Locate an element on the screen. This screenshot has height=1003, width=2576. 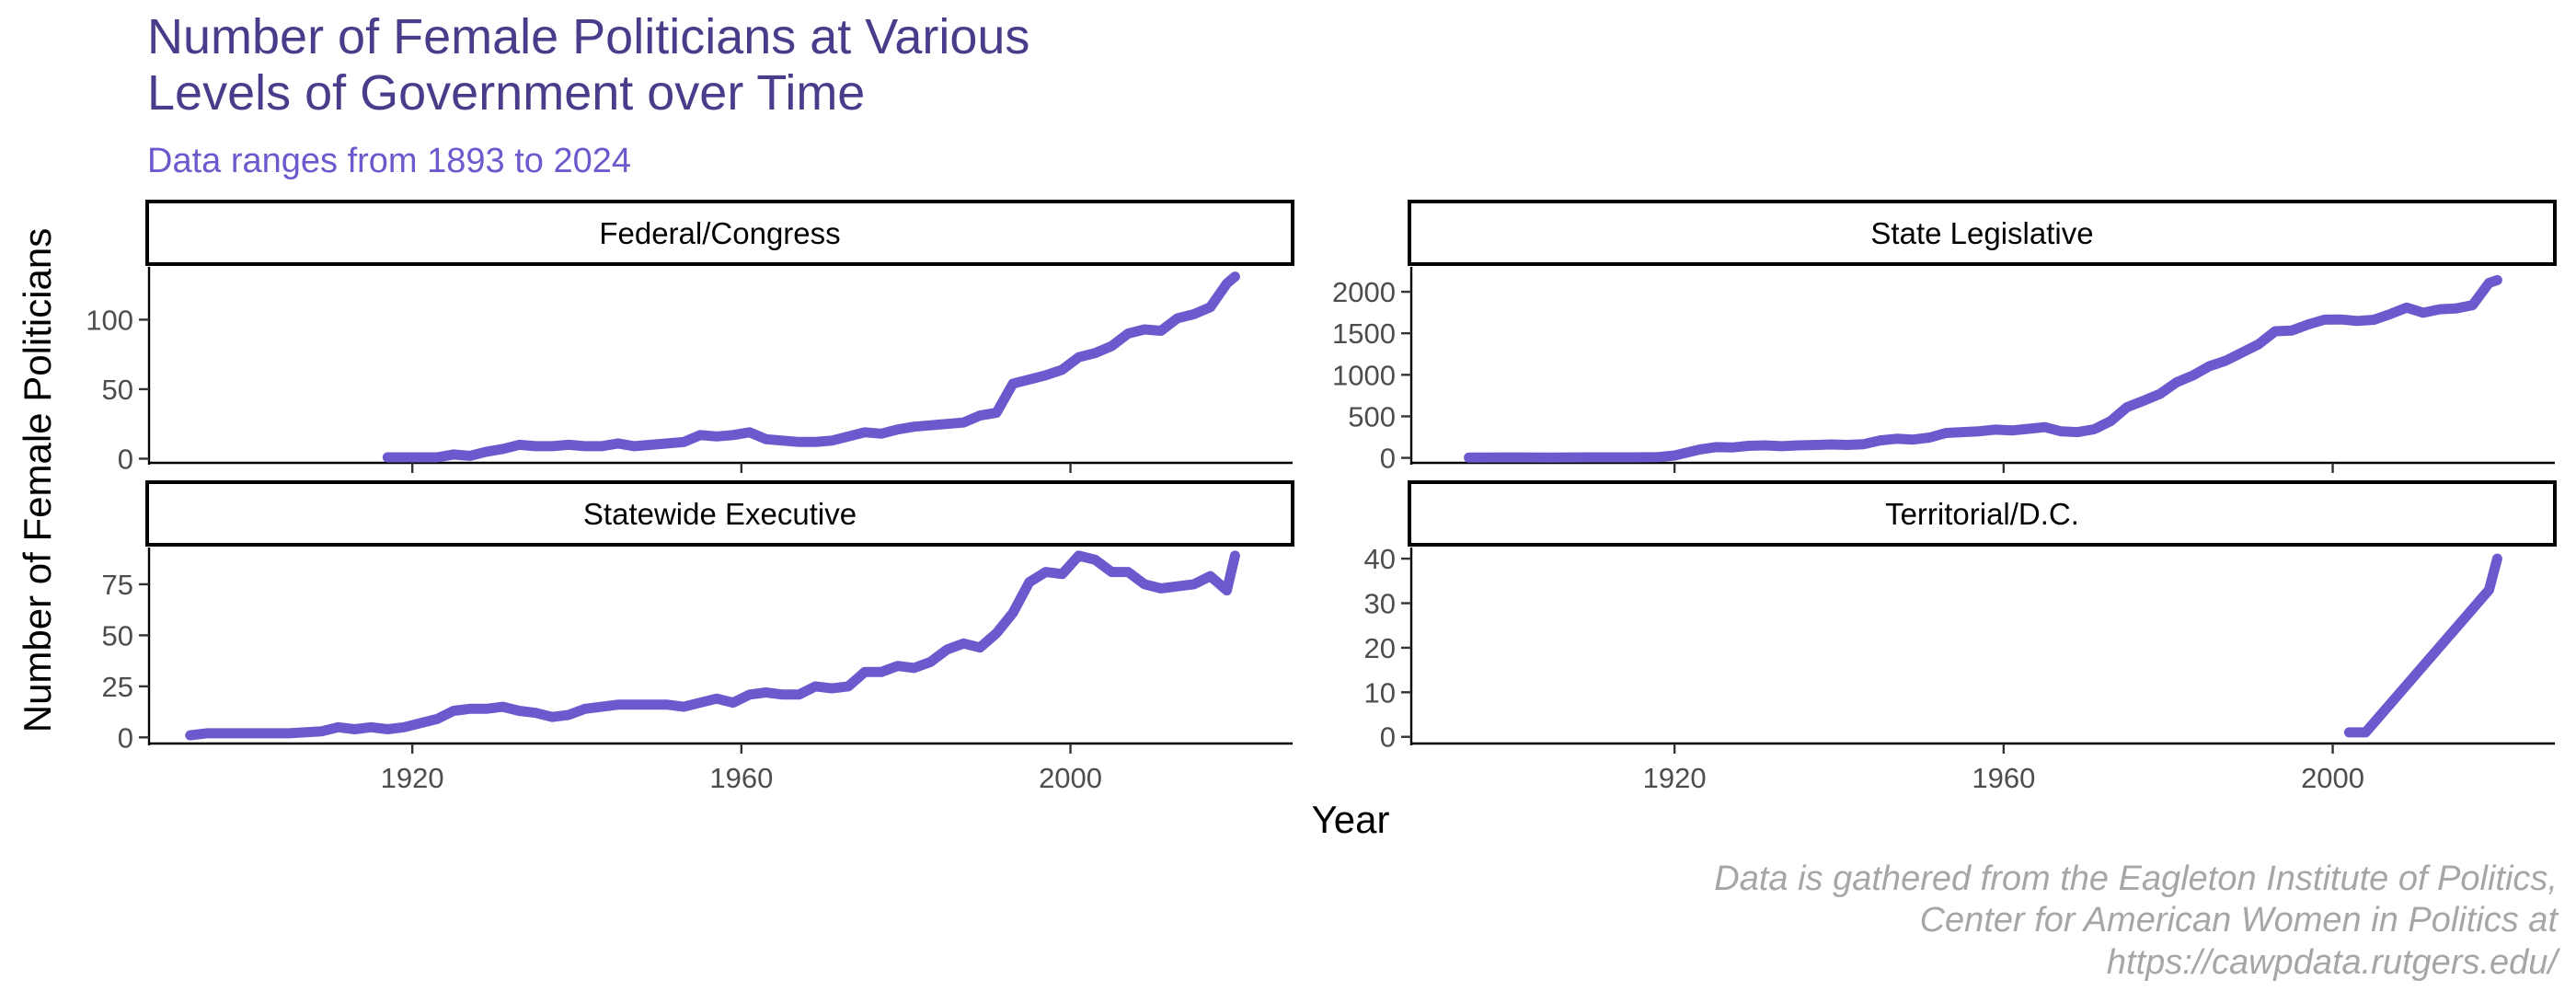
y-tick-label-territorial-d-c-10: 10 is located at coordinates (1380, 692).